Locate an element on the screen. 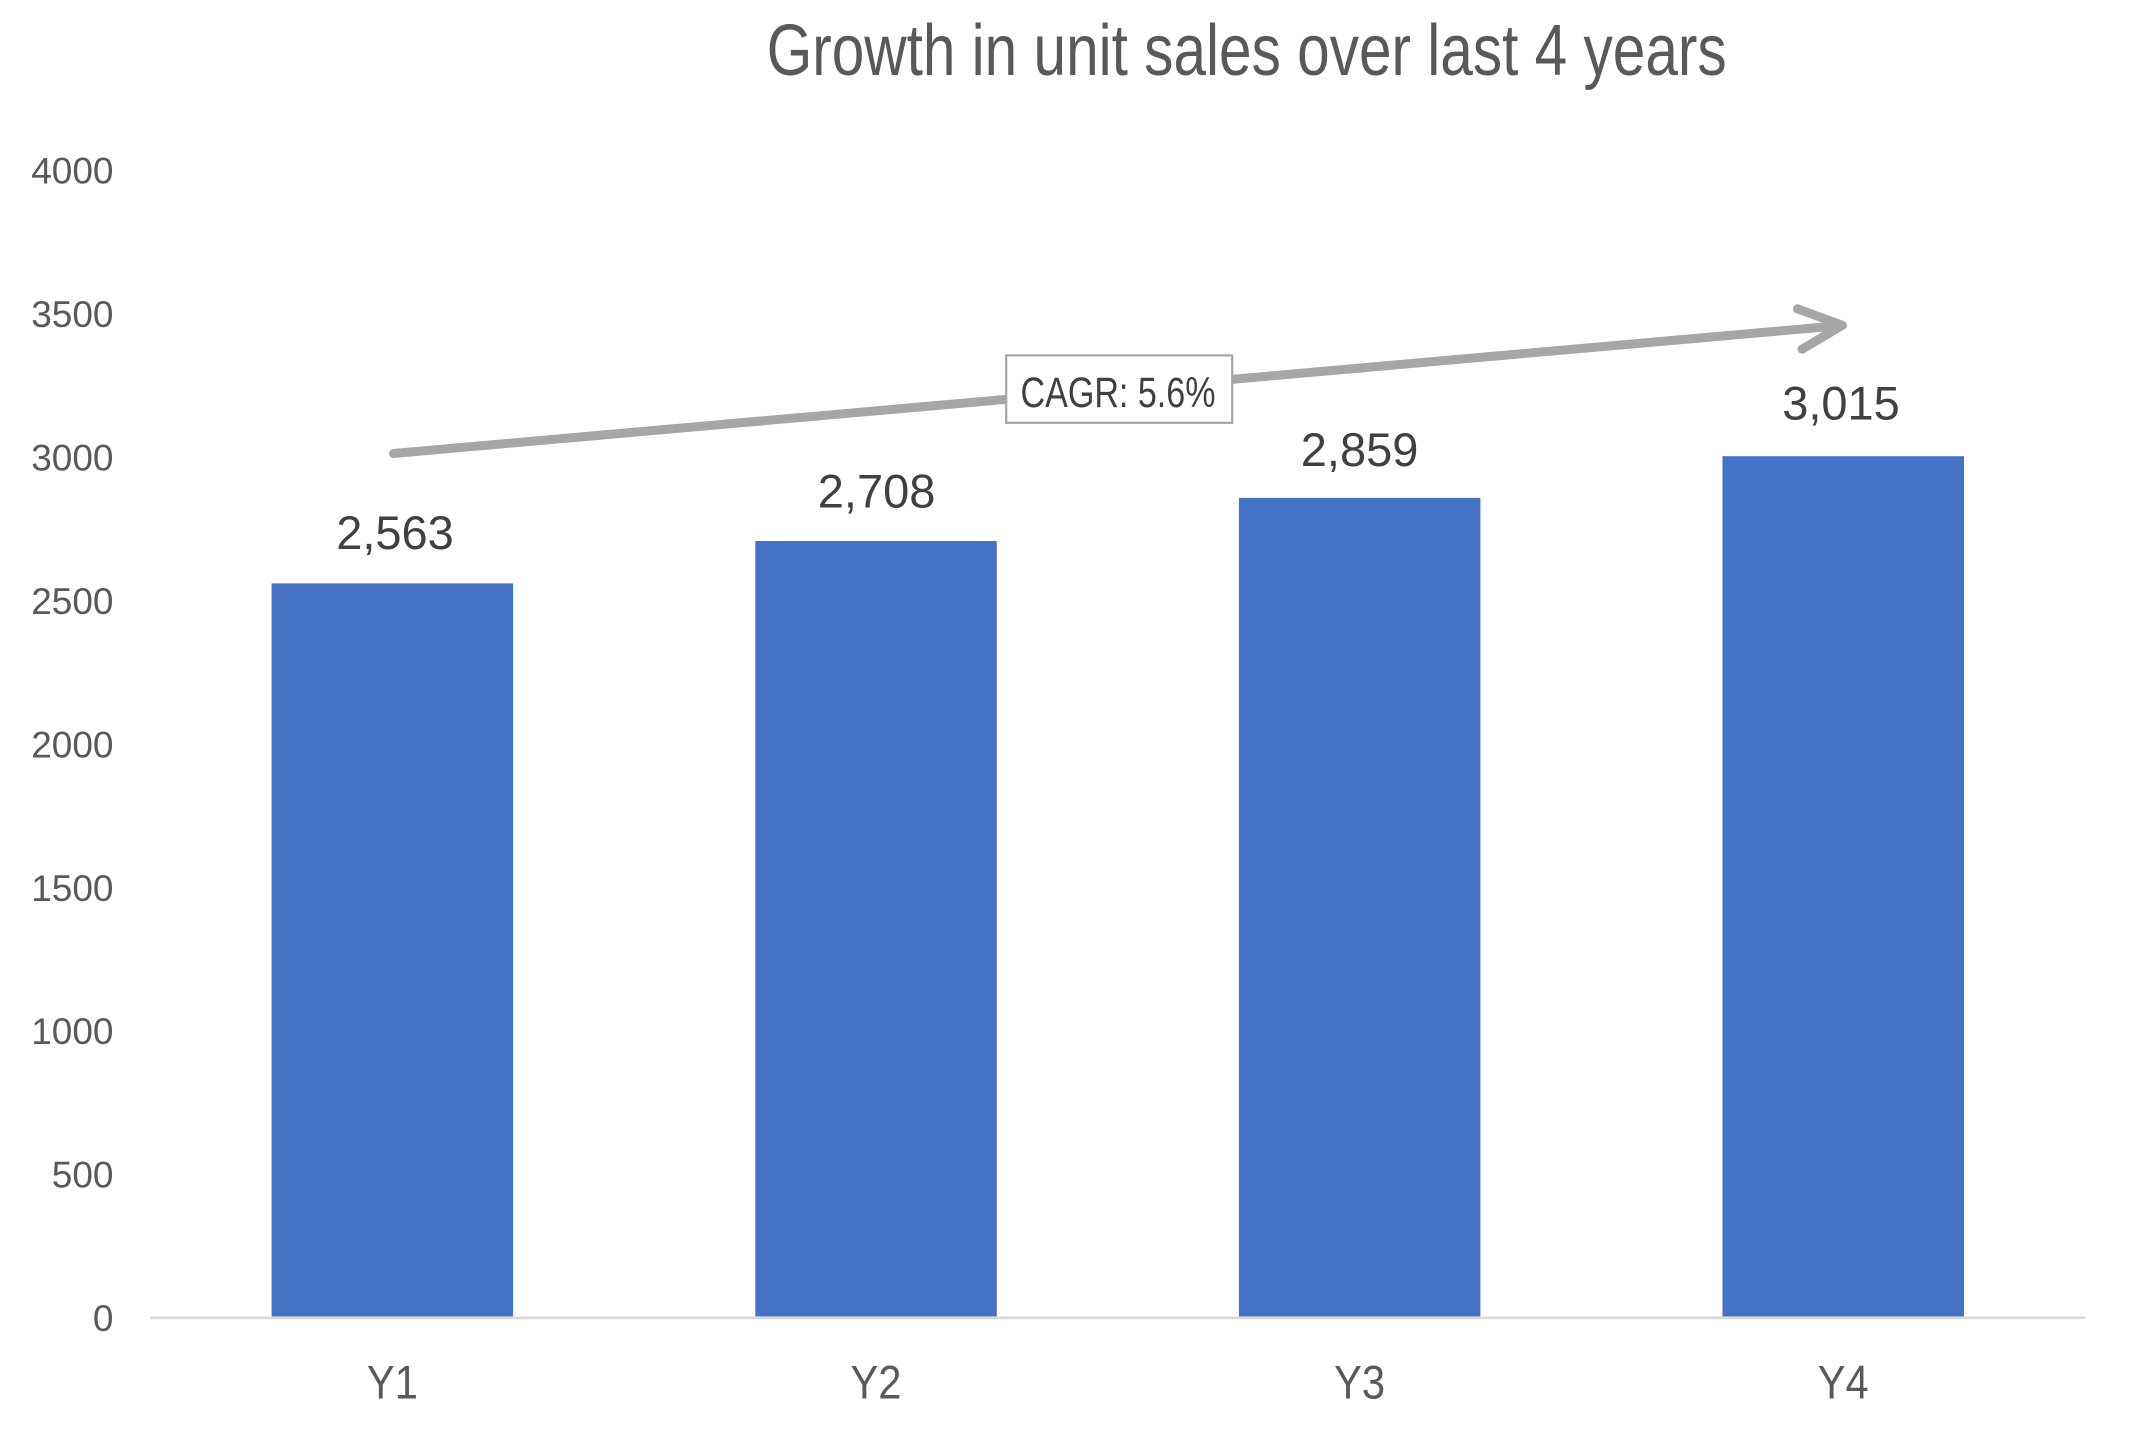 This screenshot has height=1441, width=2135. svg-text: 4000 is located at coordinates (72, 170).